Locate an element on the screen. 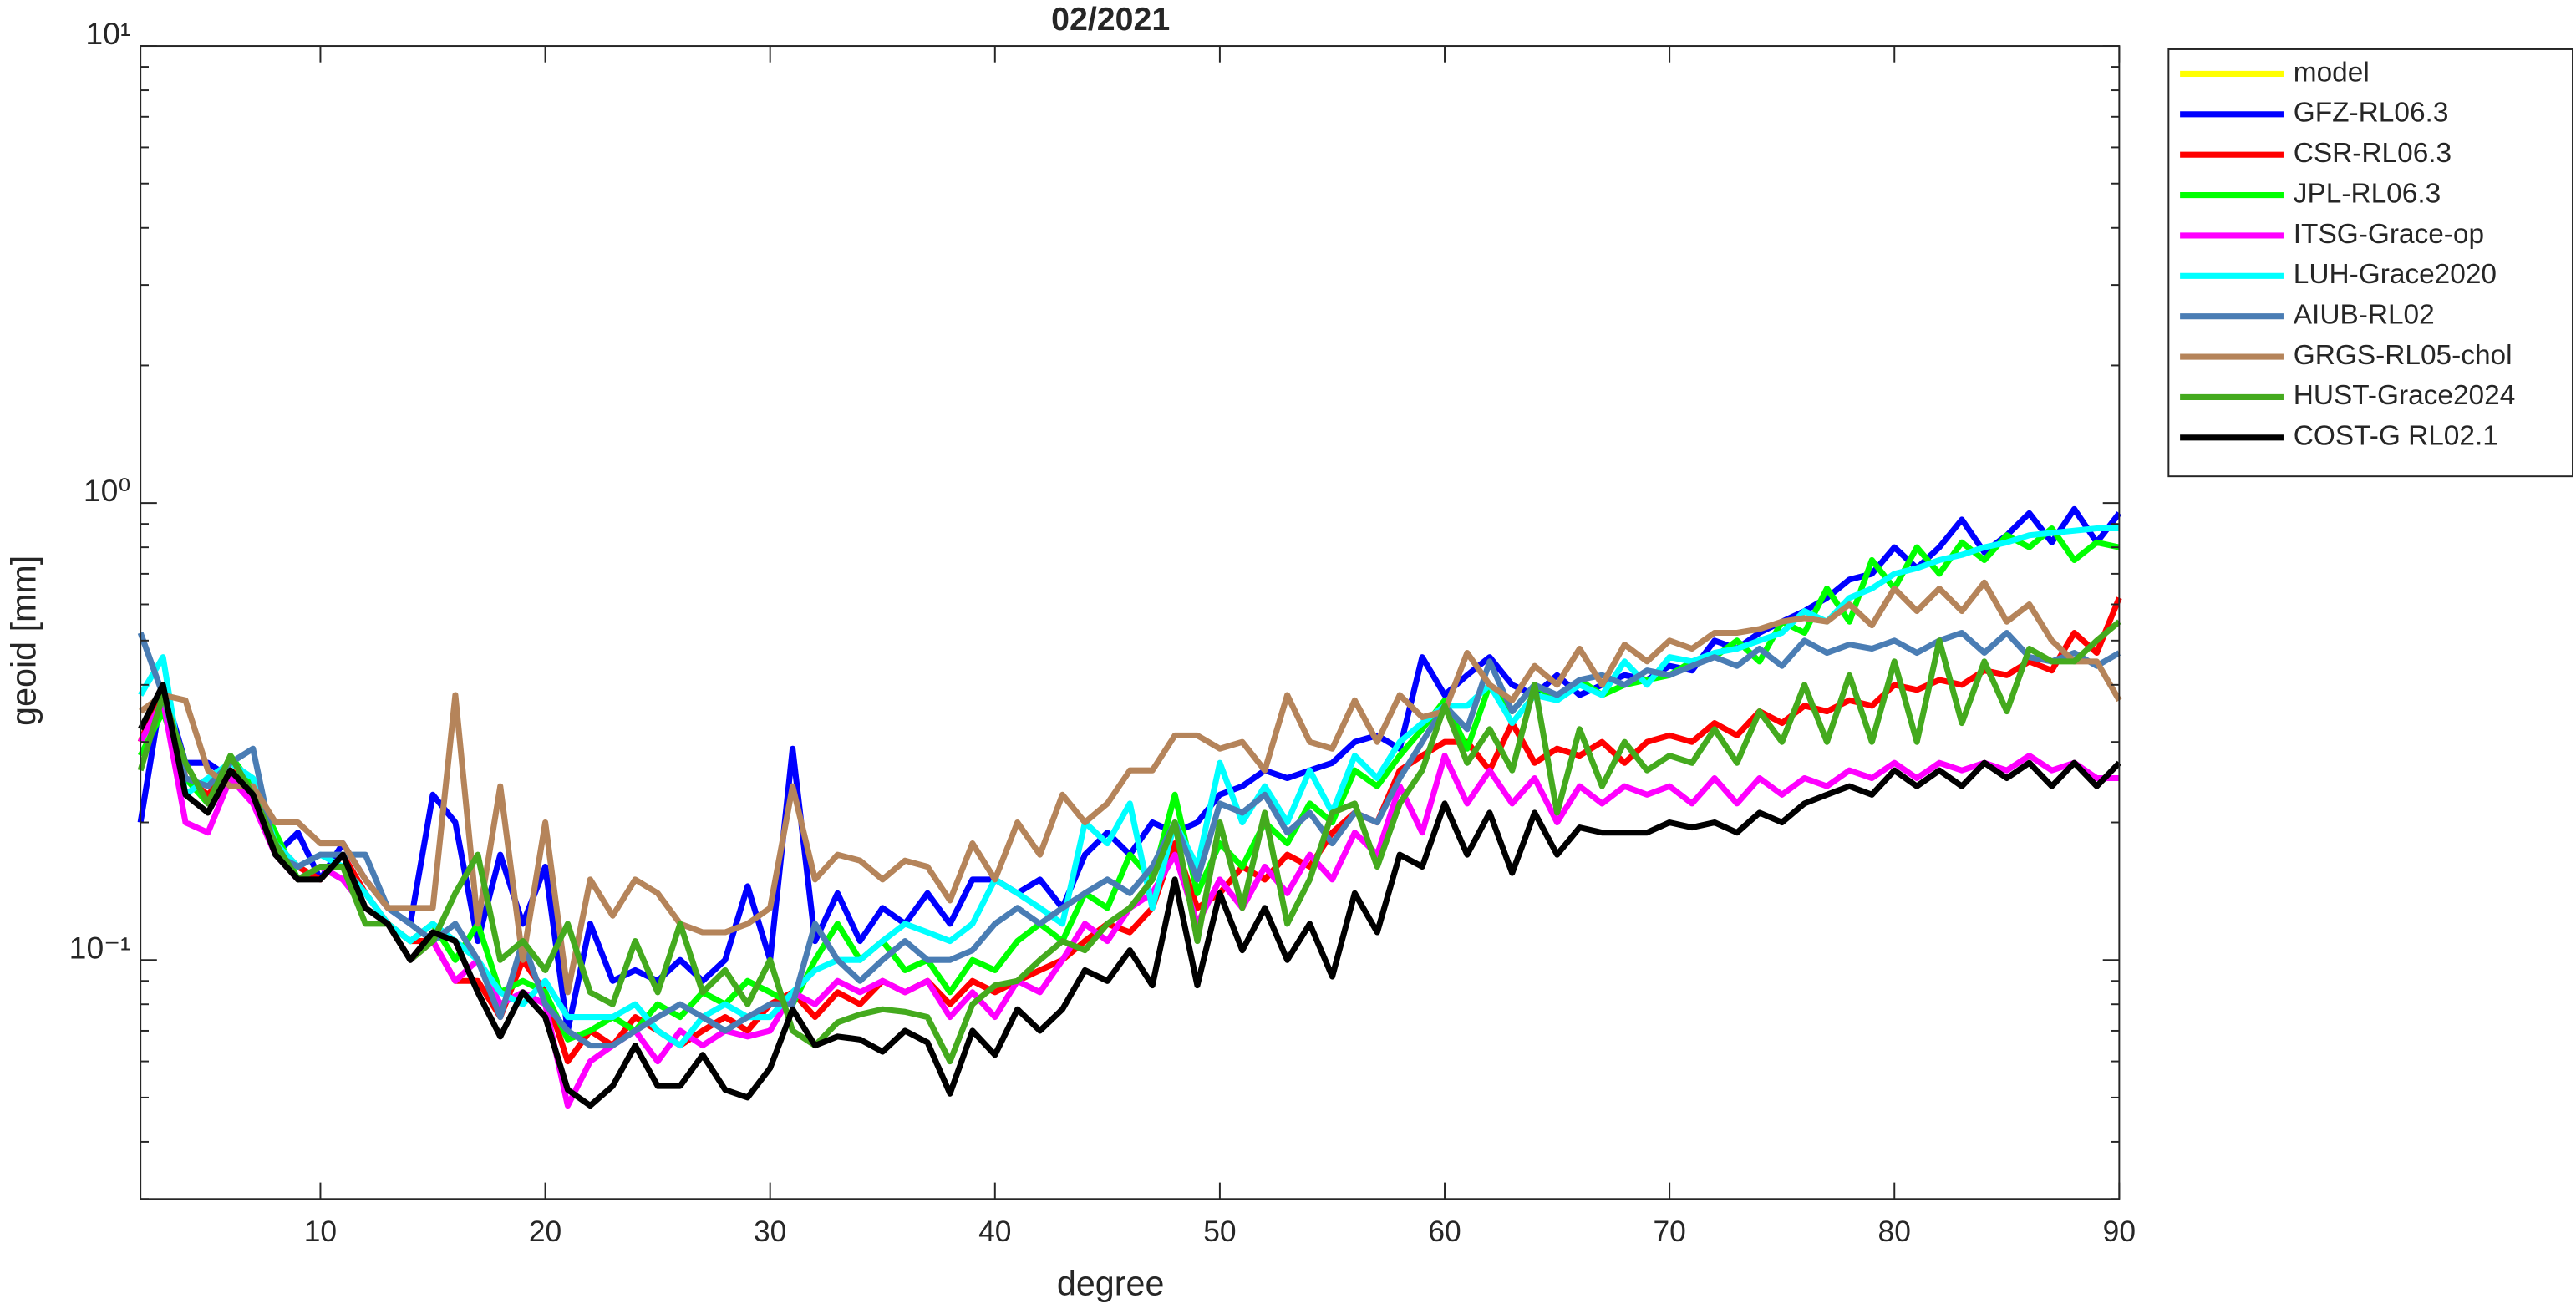  legend-label: ITSG-Grace-op is located at coordinates (2389, 234).